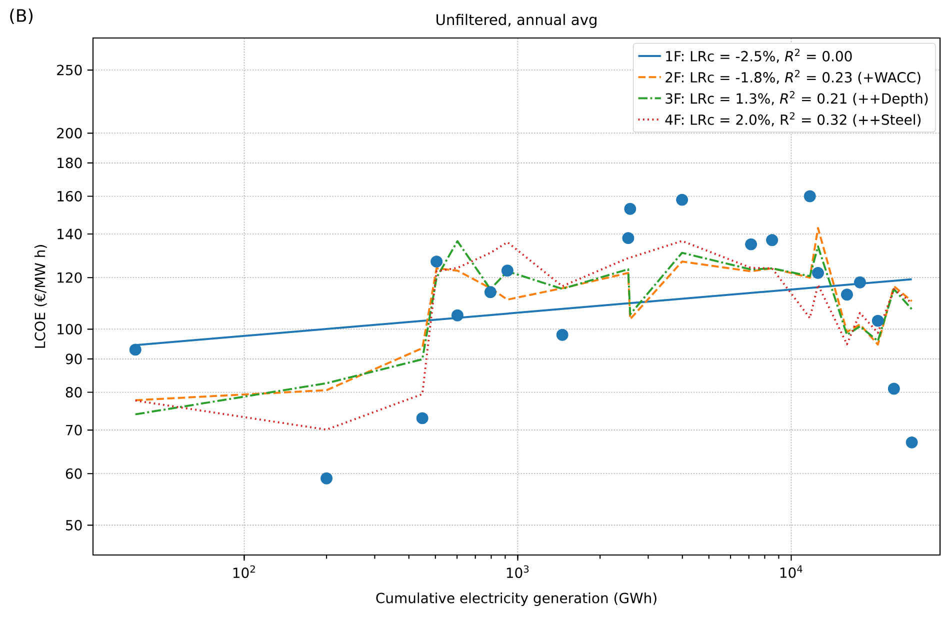 Image resolution: width=941 pixels, height=624 pixels. Describe the element at coordinates (69, 133) in the screenshot. I see `y-tick-label: 200` at that location.